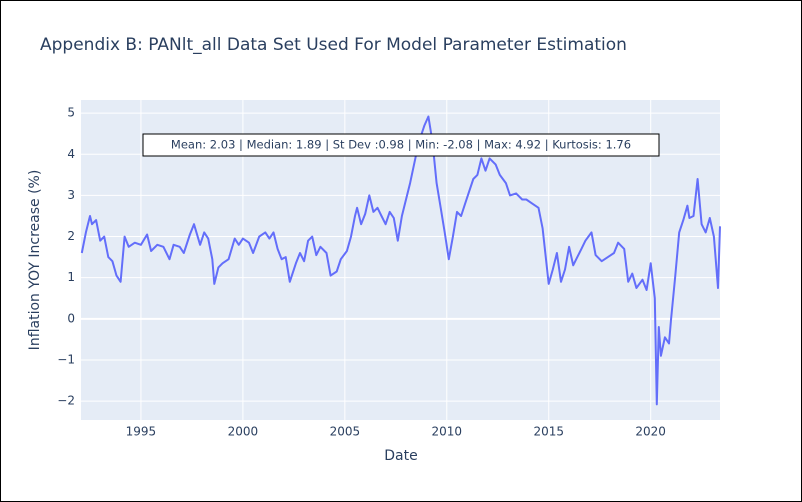  I want to click on y-tick-label: −1, so click(66, 359).